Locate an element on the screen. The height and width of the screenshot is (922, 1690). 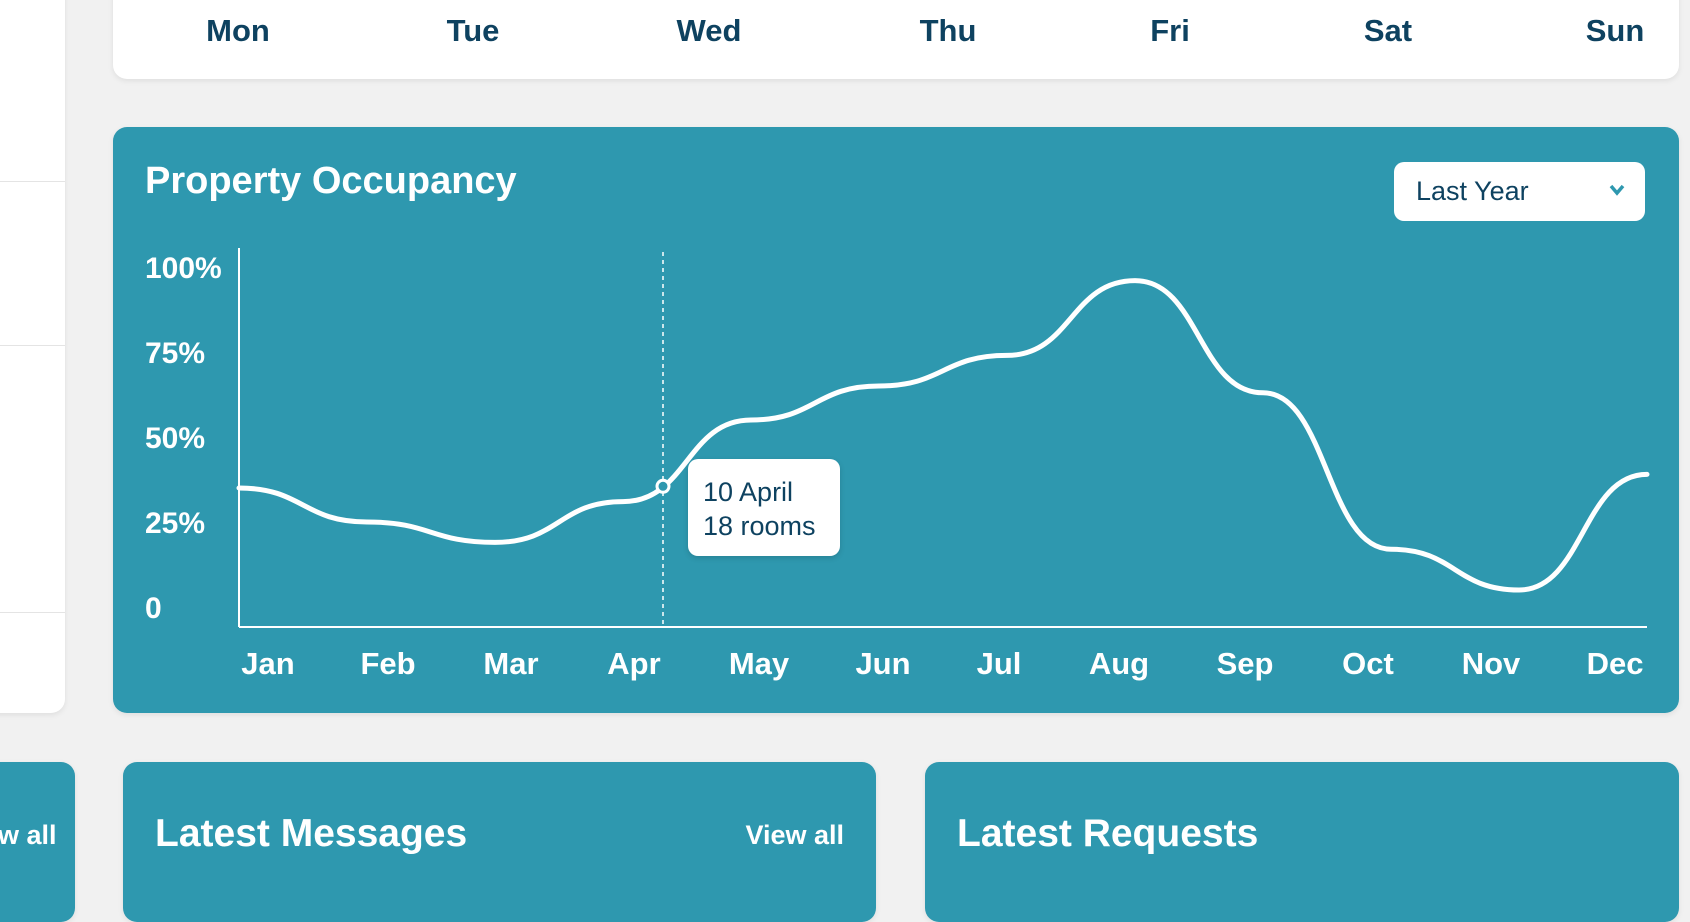
day-thu: Thu is located at coordinates (948, 30).